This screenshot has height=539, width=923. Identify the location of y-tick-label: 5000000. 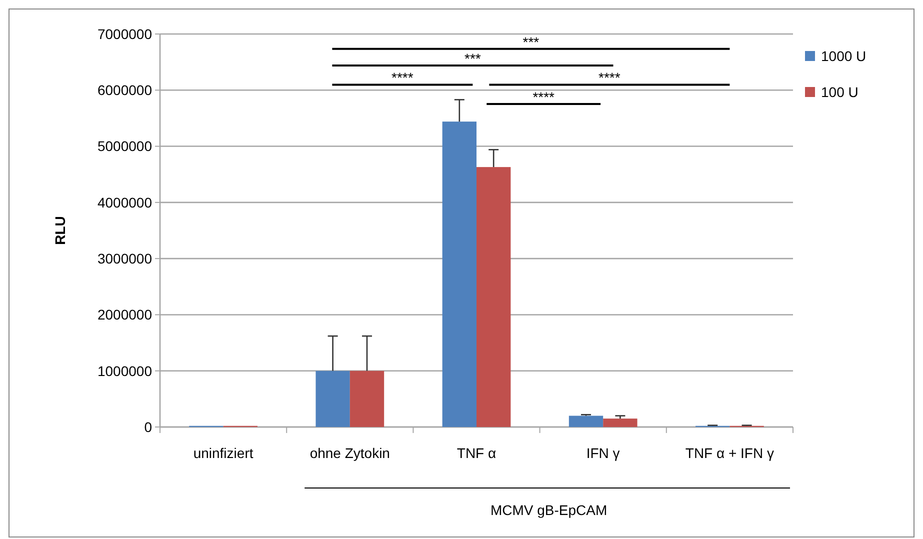
(124, 146).